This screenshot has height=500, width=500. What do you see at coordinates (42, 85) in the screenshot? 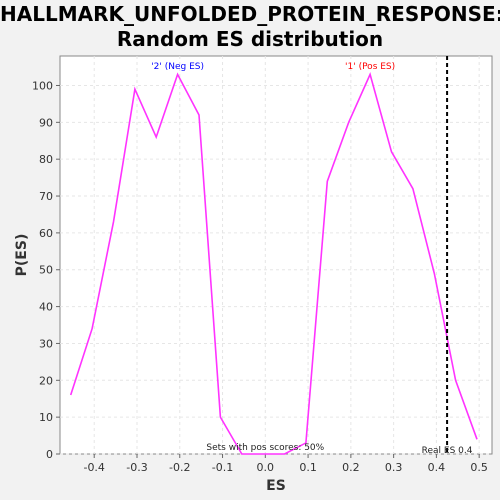
I see `y-tick-label: 100` at bounding box center [42, 85].